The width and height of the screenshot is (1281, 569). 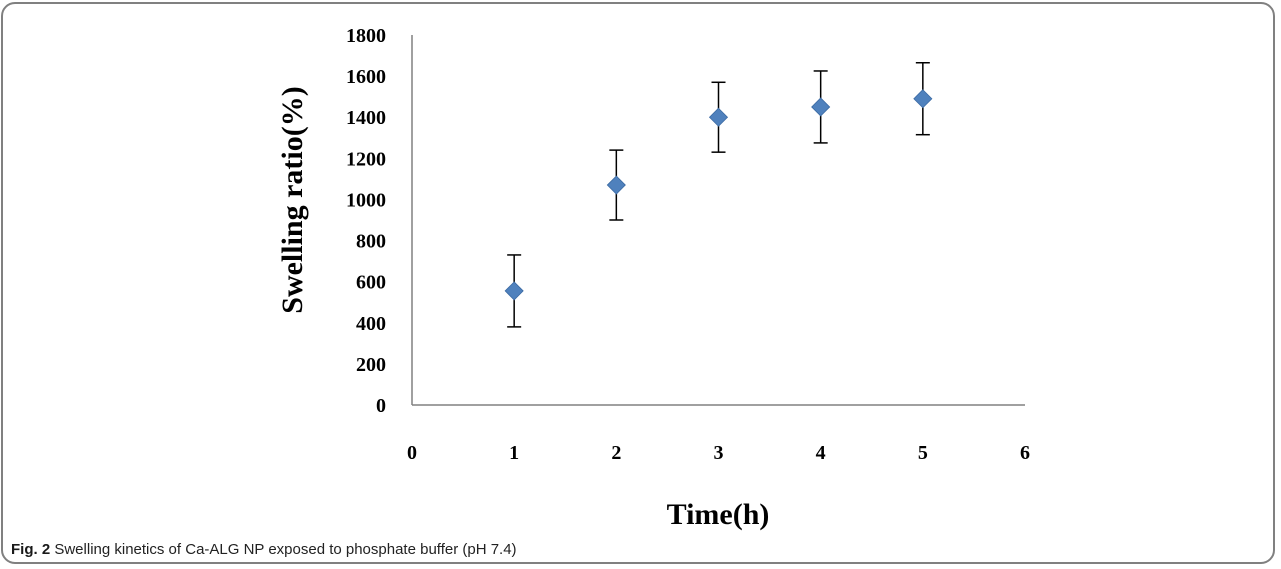 I want to click on x-tick-label: 6, so click(x=1025, y=453).